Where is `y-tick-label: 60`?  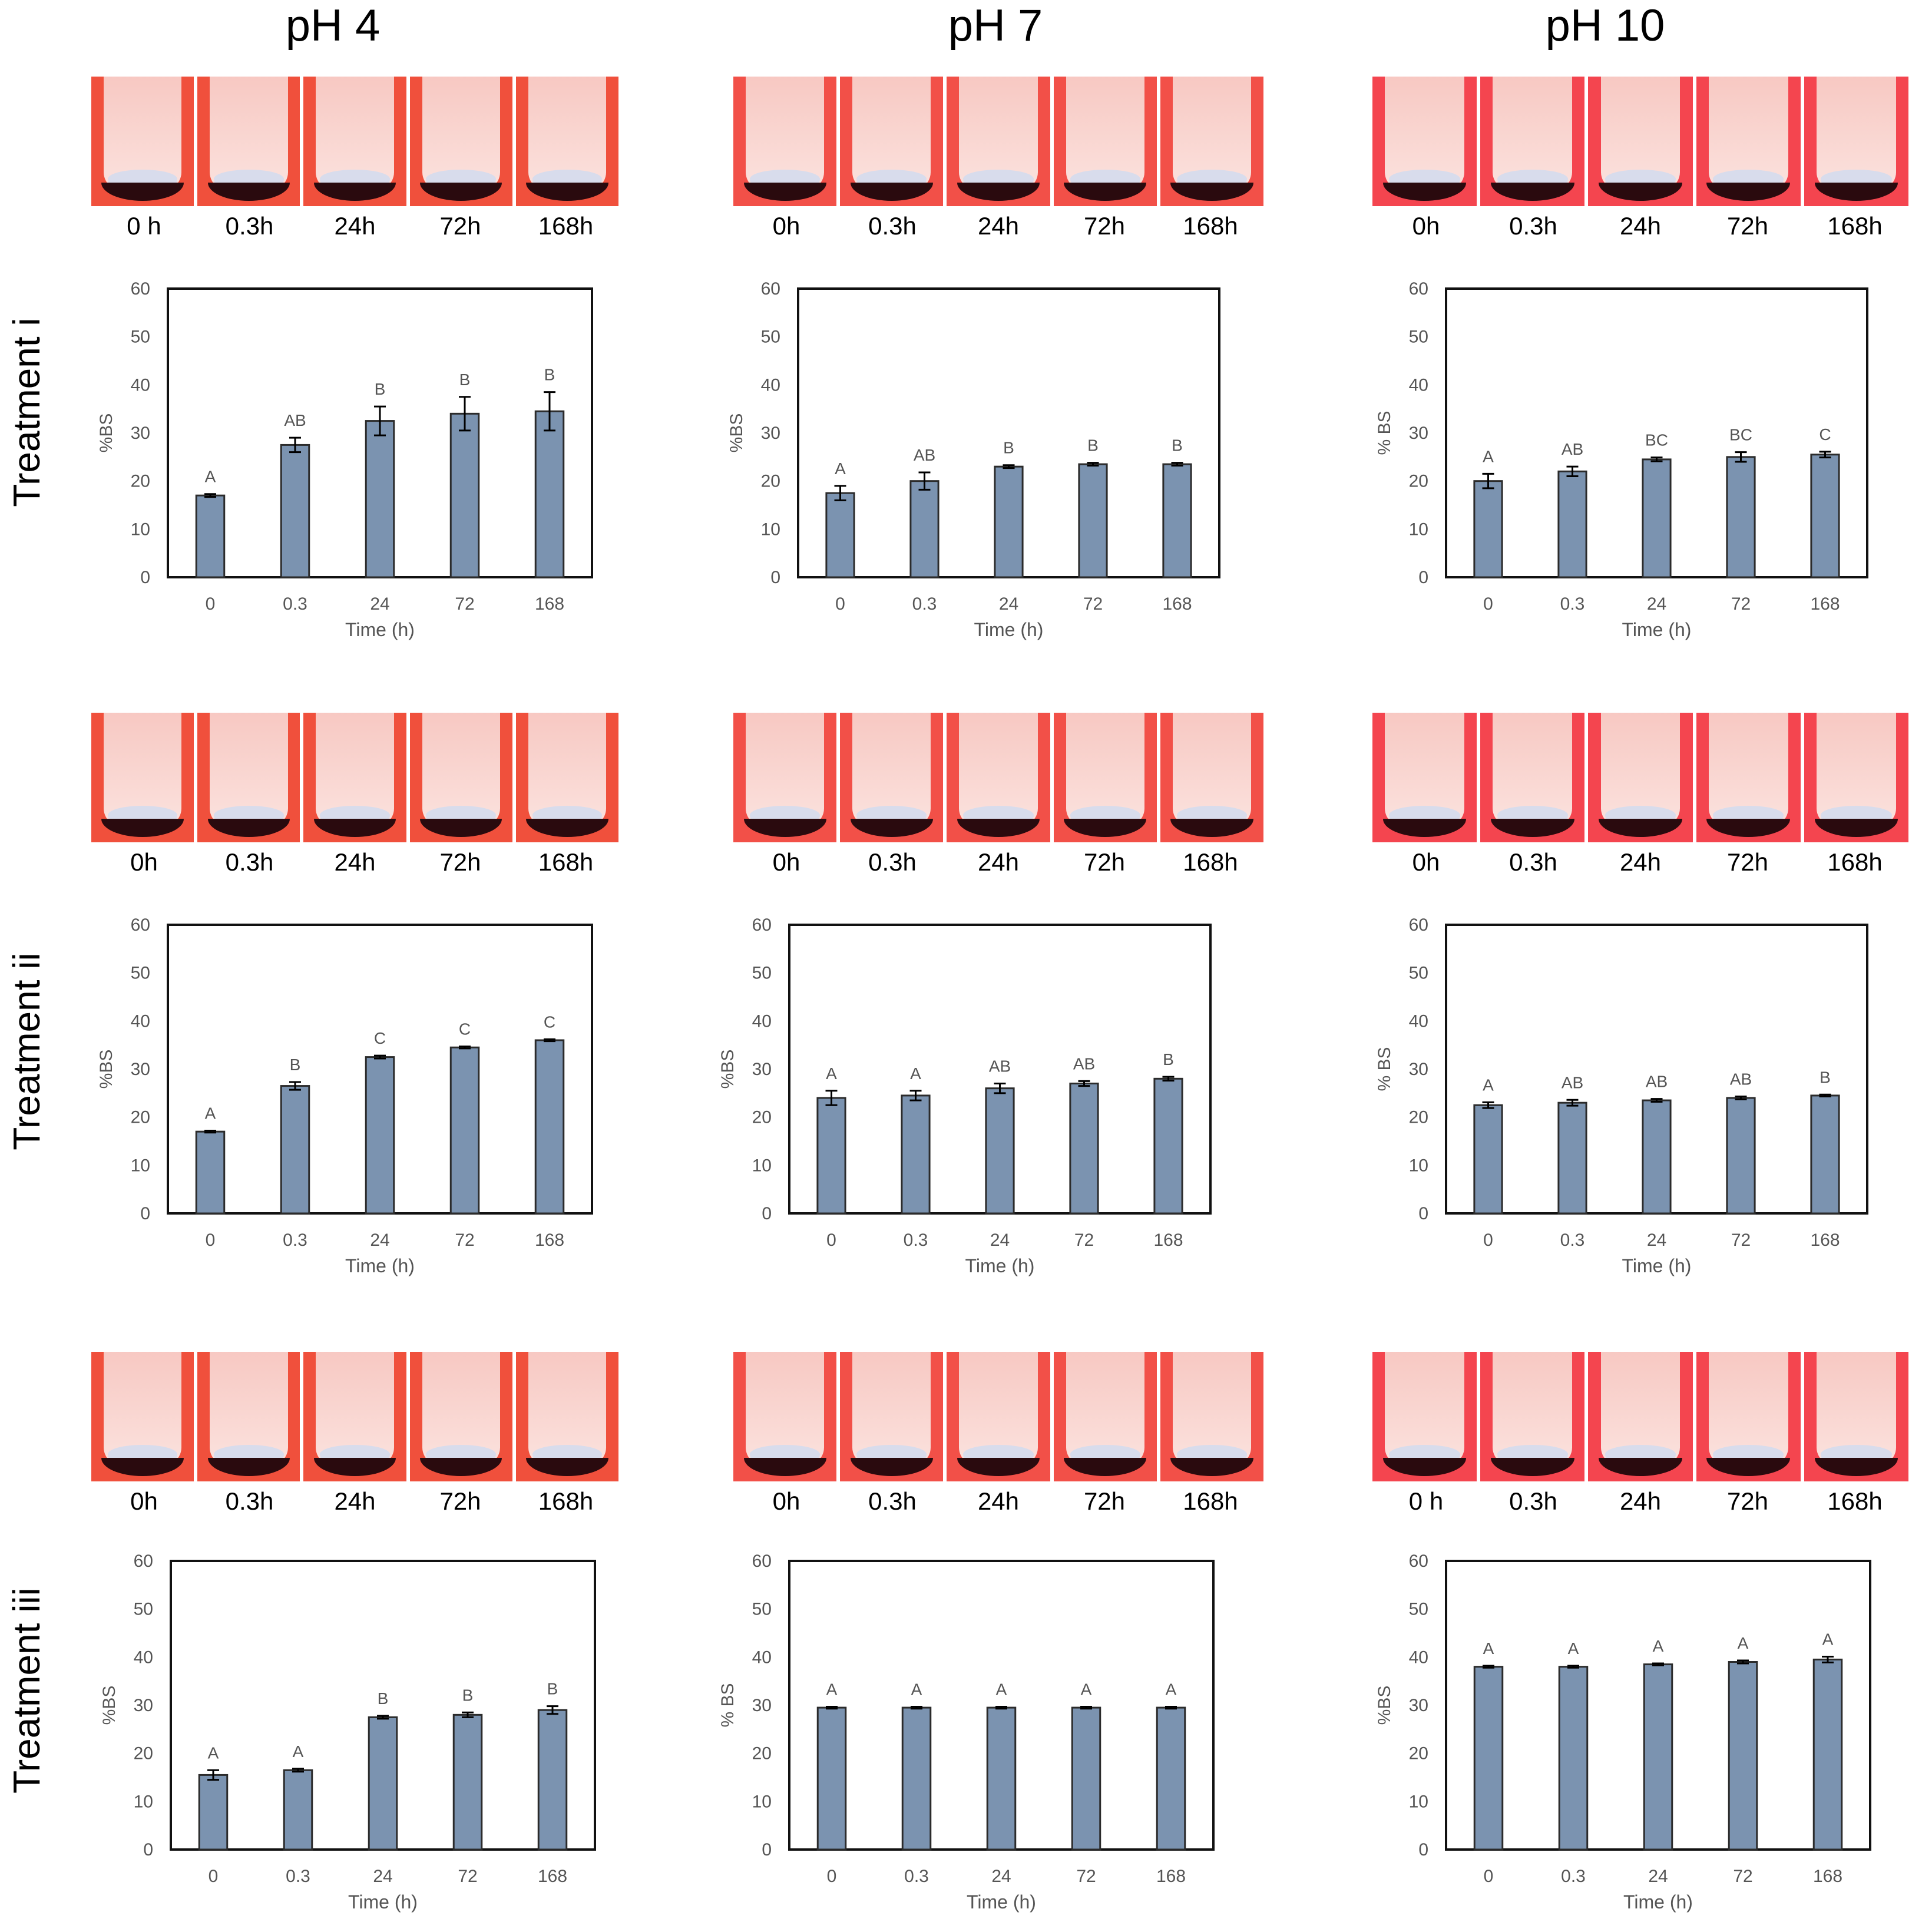
y-tick-label: 60 is located at coordinates (1418, 289).